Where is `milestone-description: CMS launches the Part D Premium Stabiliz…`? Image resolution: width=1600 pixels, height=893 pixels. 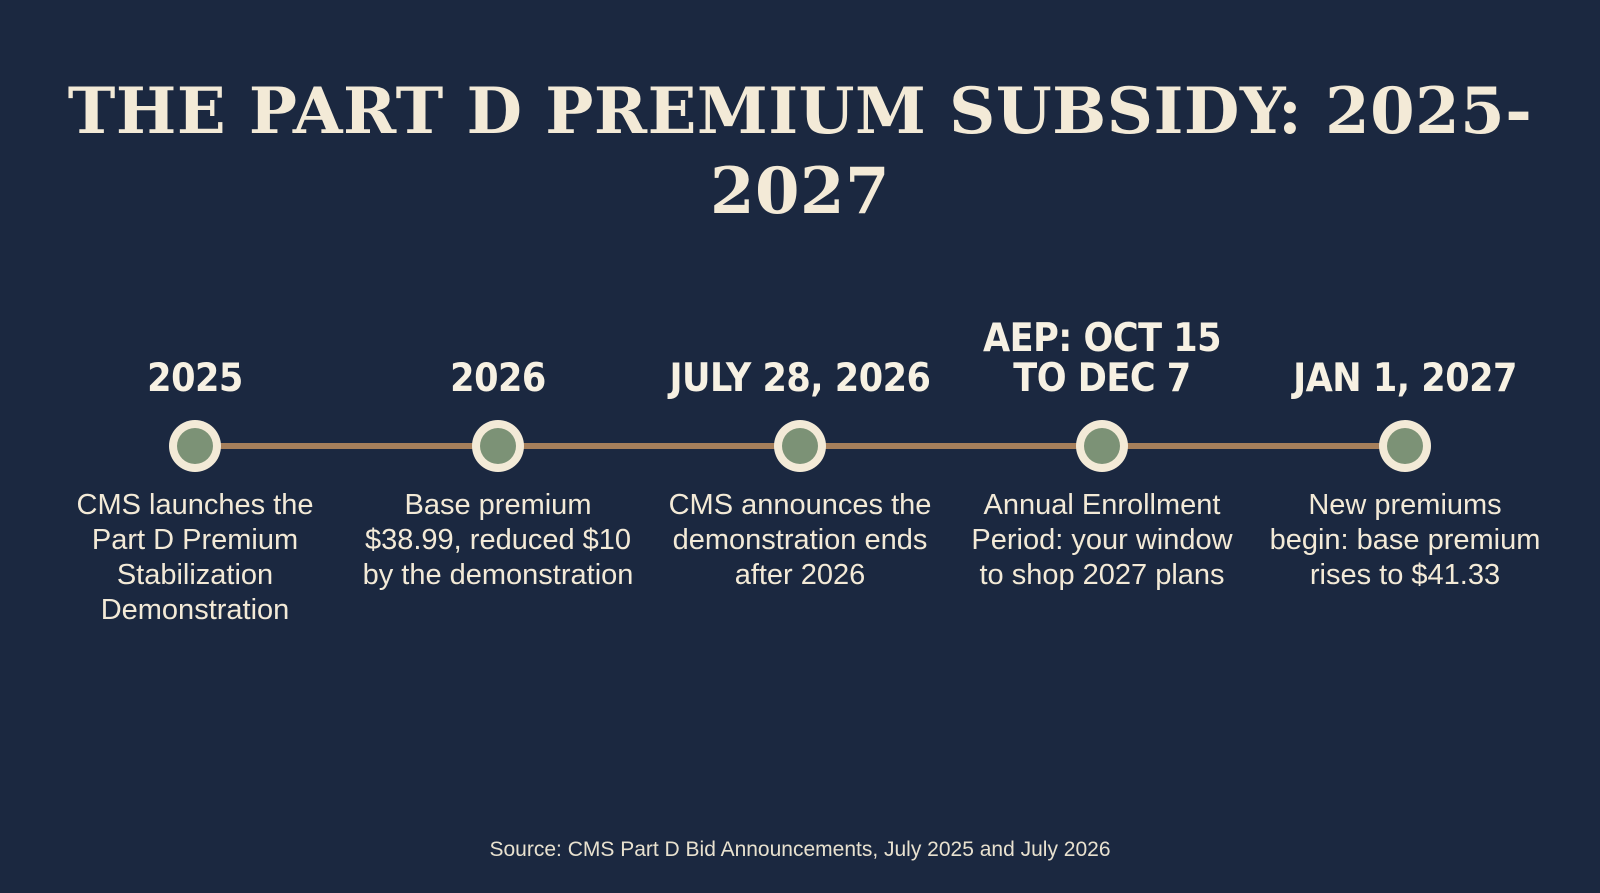 milestone-description: CMS launches the Part D Premium Stabiliz… is located at coordinates (195, 557).